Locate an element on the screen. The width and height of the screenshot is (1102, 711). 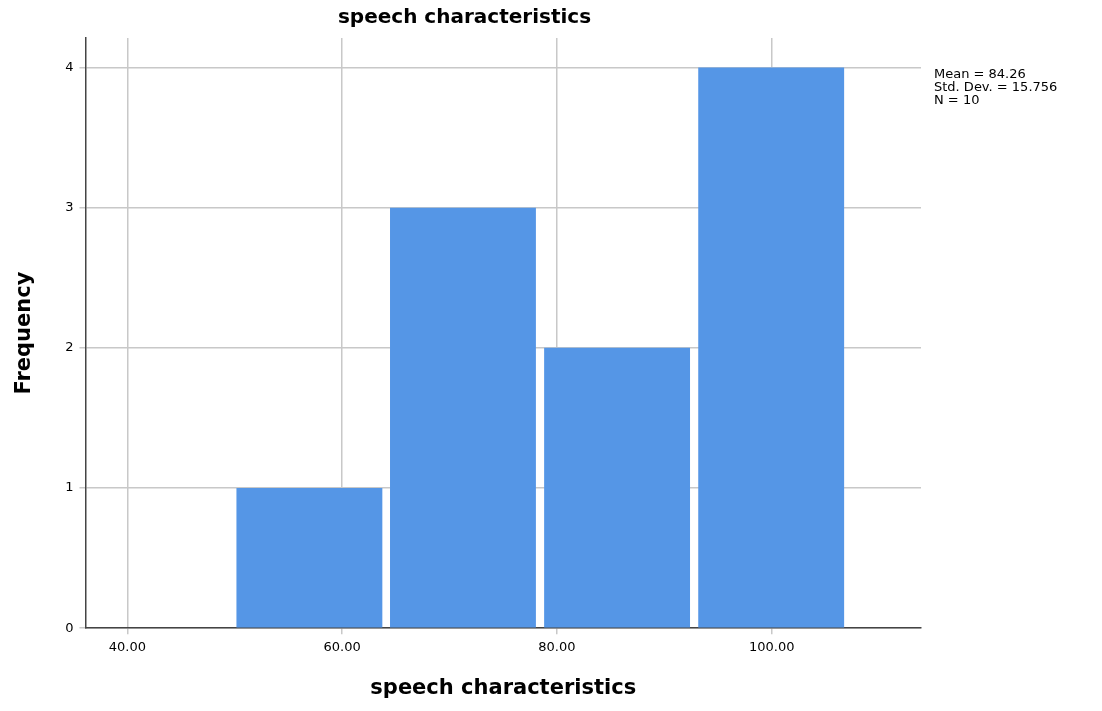
y-tick-label: 0 is located at coordinates (69, 627).